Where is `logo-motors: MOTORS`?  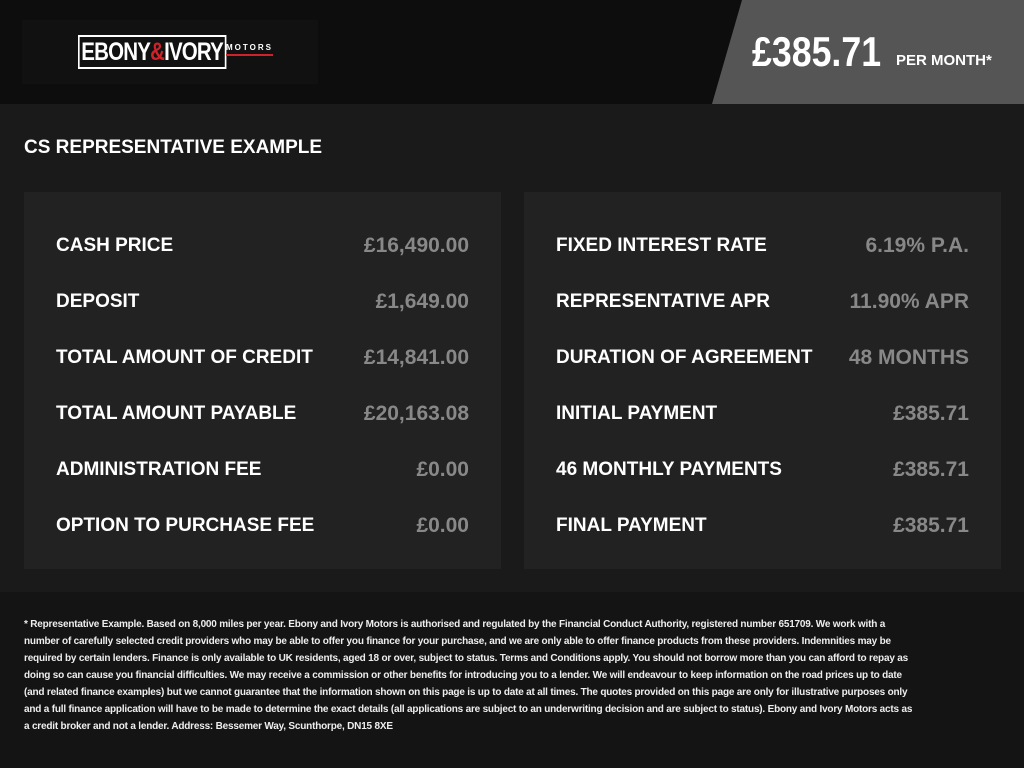 logo-motors: MOTORS is located at coordinates (249, 49).